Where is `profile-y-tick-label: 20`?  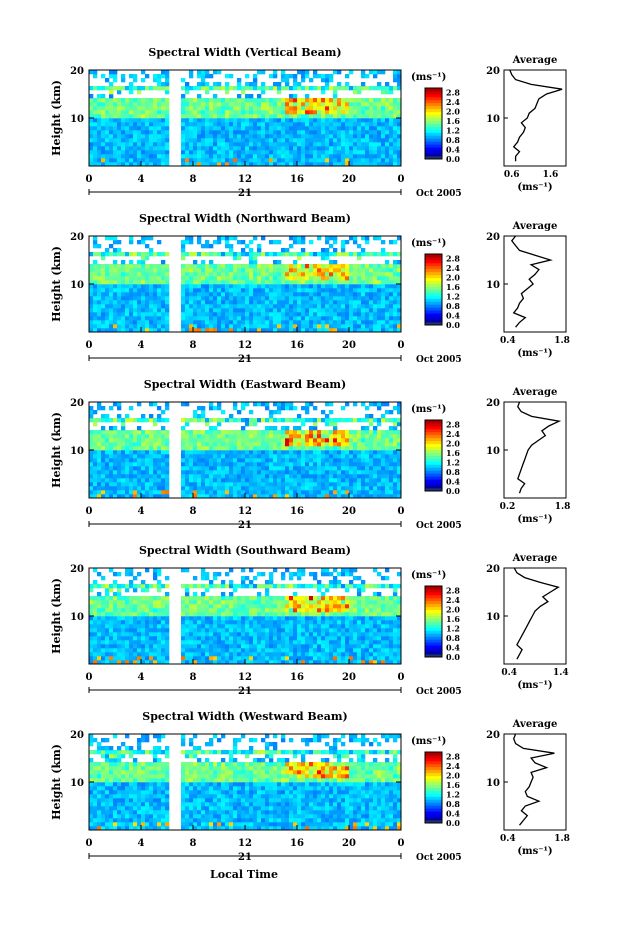 profile-y-tick-label: 20 is located at coordinates (493, 71).